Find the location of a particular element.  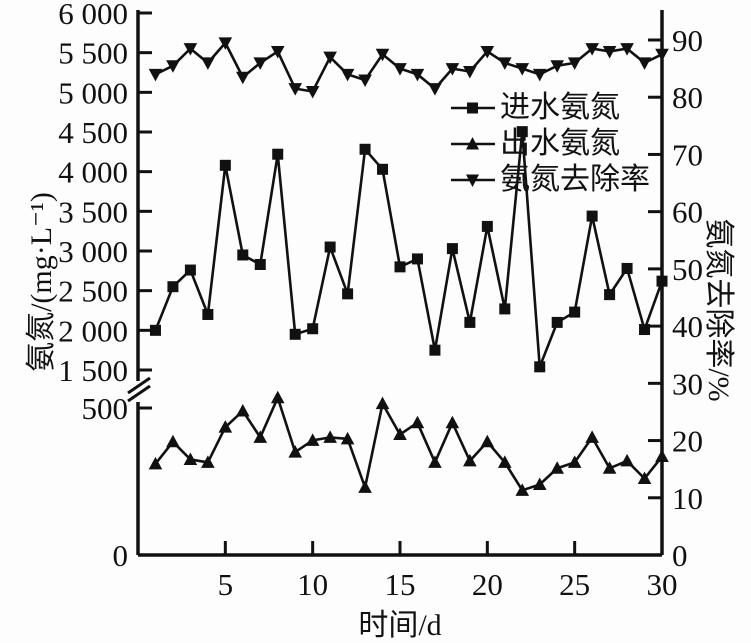

series-effluent-line is located at coordinates (409, 443).